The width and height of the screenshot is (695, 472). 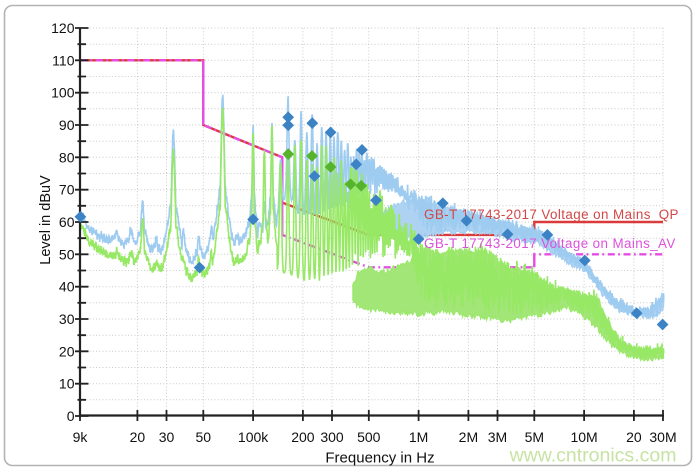 What do you see at coordinates (63, 28) in the screenshot?
I see `svg-text: 120` at bounding box center [63, 28].